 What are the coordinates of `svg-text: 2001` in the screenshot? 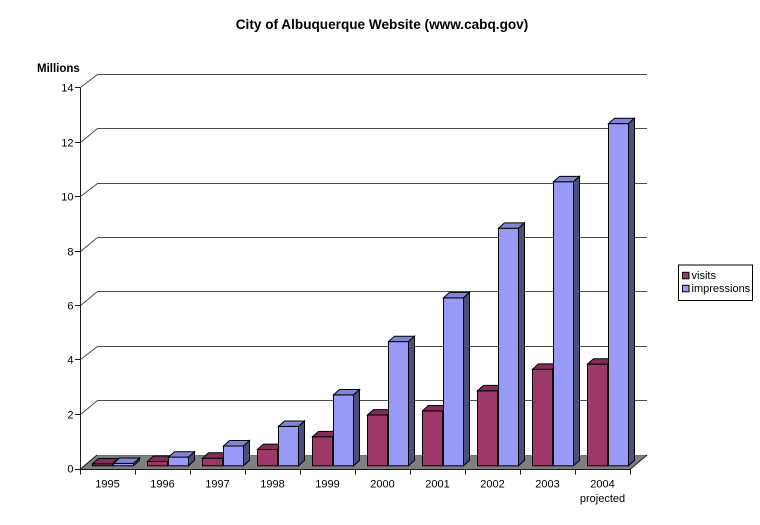 It's located at (437, 485).